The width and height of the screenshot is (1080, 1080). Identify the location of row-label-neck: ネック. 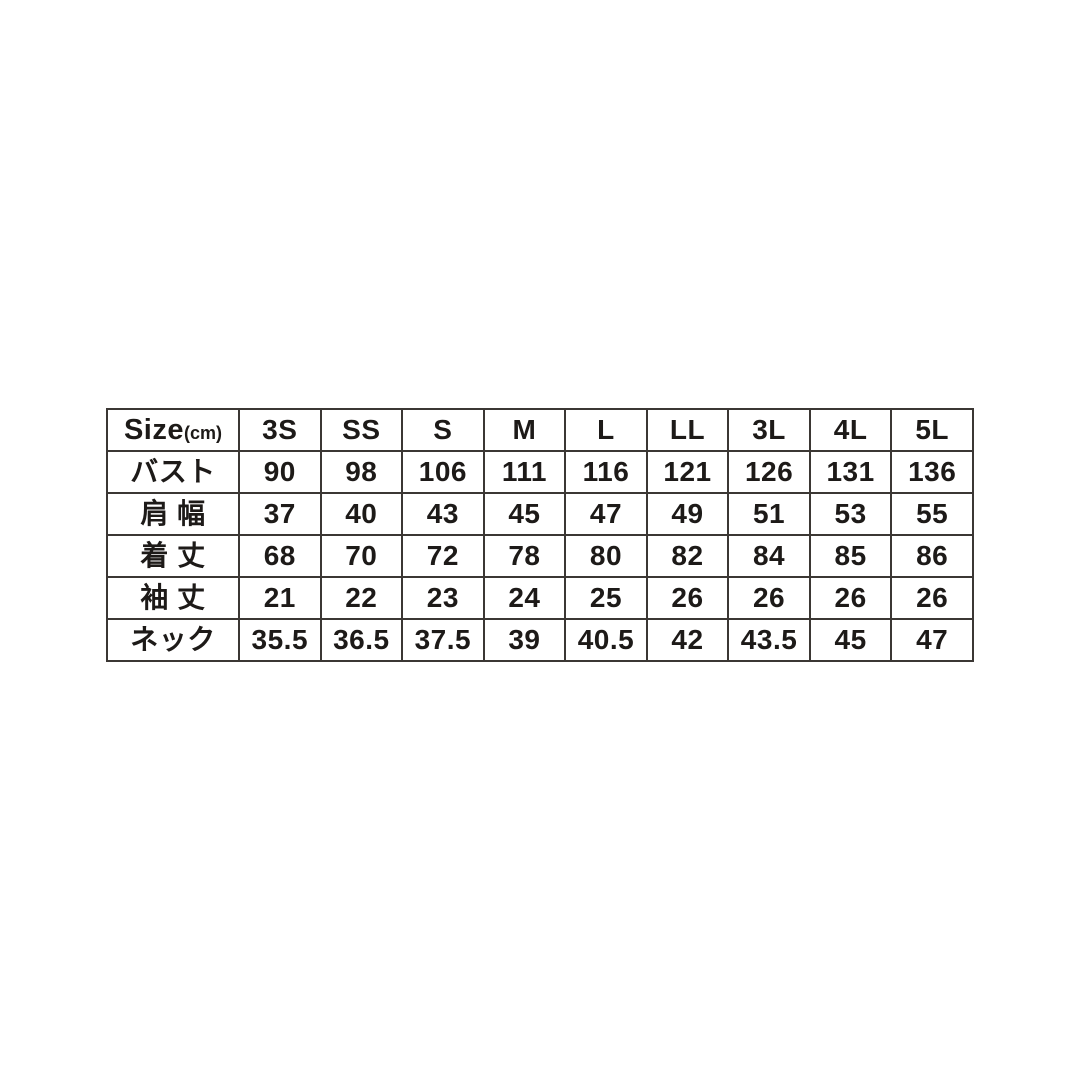
(173, 640).